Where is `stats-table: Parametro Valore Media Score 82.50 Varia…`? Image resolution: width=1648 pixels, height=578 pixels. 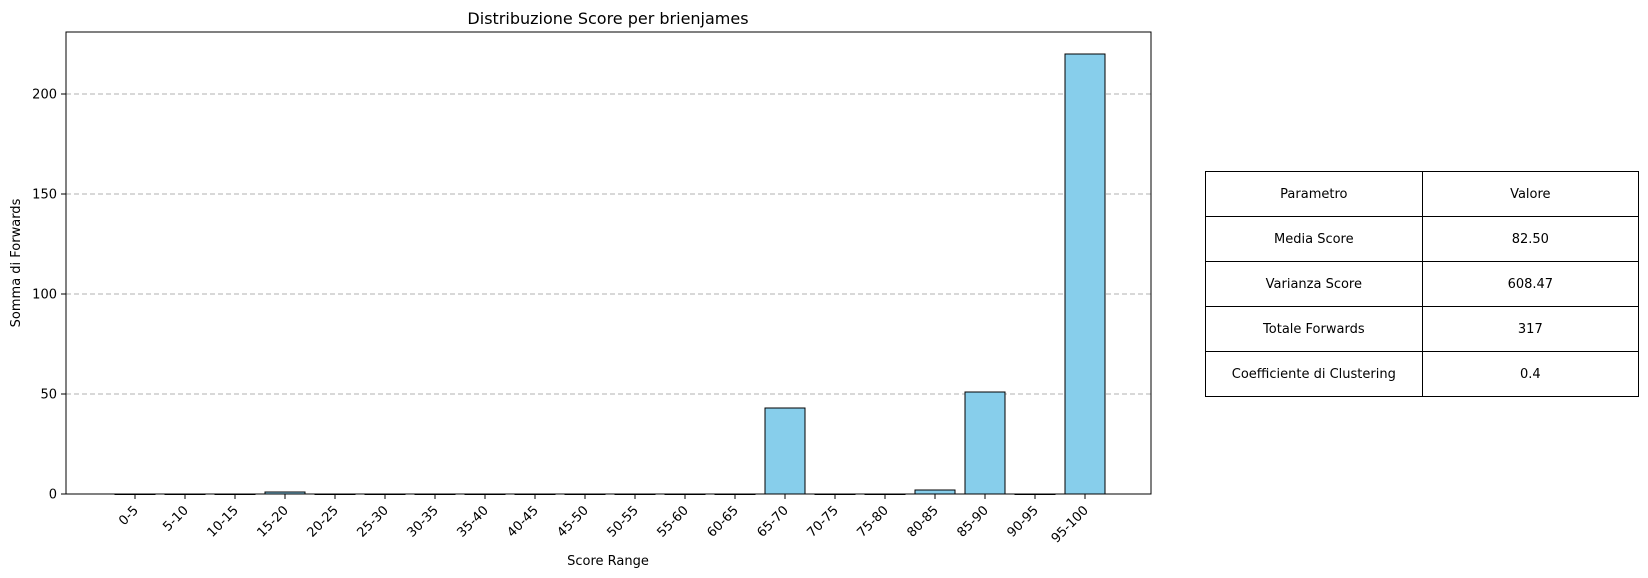 stats-table: Parametro Valore Media Score 82.50 Varia… is located at coordinates (1422, 284).